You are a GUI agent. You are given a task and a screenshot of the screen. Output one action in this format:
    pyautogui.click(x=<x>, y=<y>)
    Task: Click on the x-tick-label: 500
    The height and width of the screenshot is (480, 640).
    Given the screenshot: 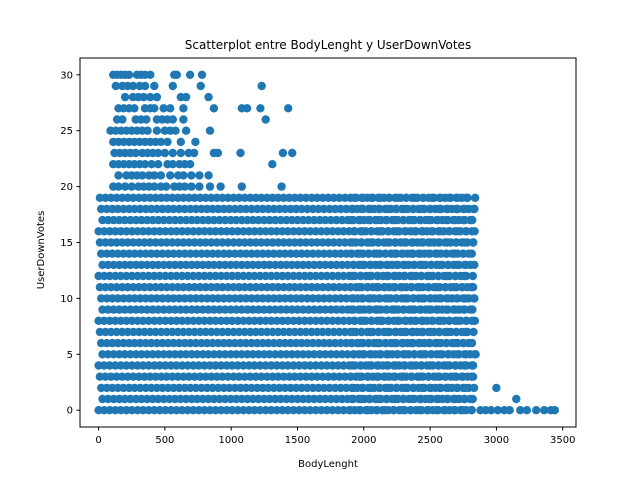 What is the action you would take?
    pyautogui.click(x=164, y=440)
    